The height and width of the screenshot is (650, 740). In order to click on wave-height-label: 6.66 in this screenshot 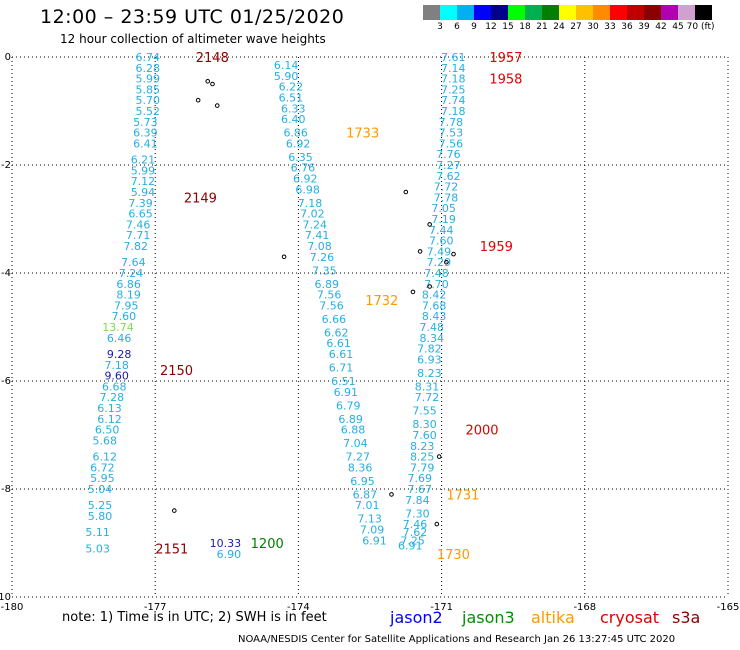, I will do `click(334, 319)`.